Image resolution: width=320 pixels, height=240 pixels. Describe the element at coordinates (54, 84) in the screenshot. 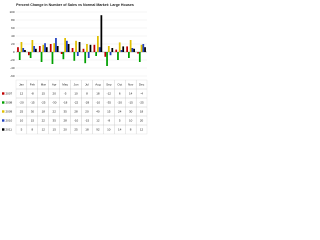

I see `x-tick-label: Apr` at that location.